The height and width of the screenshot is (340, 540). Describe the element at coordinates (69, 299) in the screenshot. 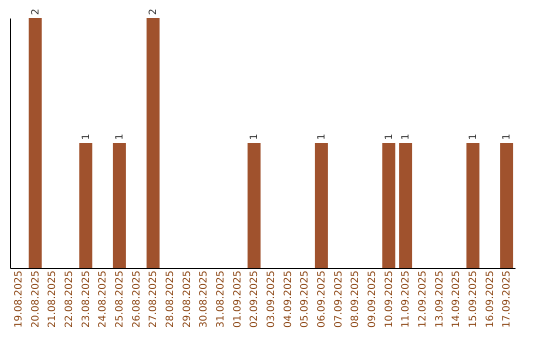

I see `x-tick-label: 22.08.2025` at that location.